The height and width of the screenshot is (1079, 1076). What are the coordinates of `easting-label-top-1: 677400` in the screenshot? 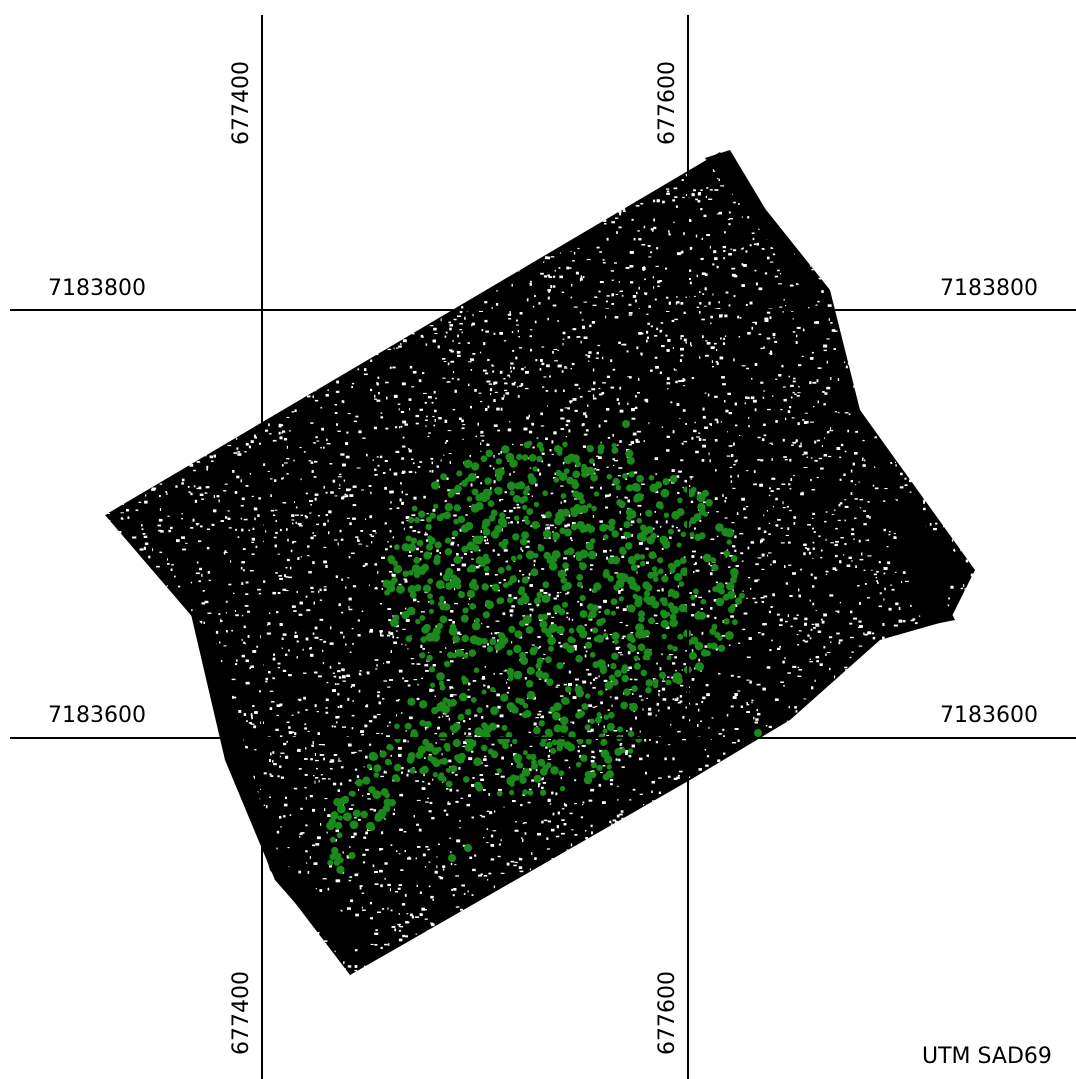 It's located at (241, 103).